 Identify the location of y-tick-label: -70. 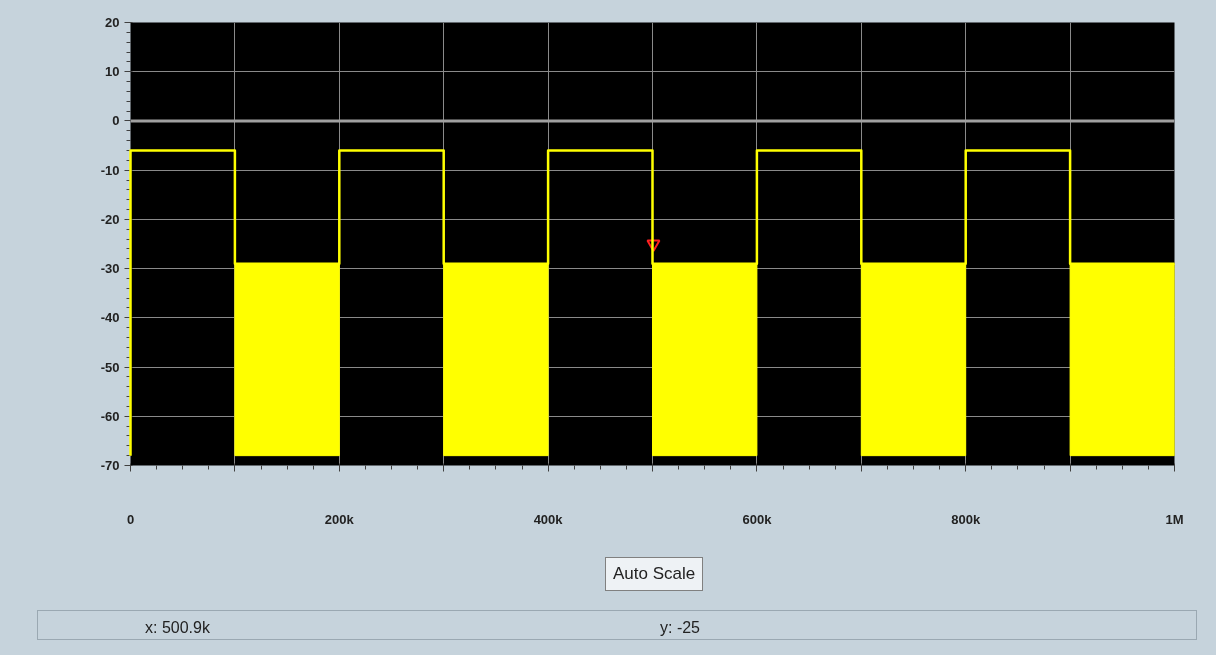
(110, 465).